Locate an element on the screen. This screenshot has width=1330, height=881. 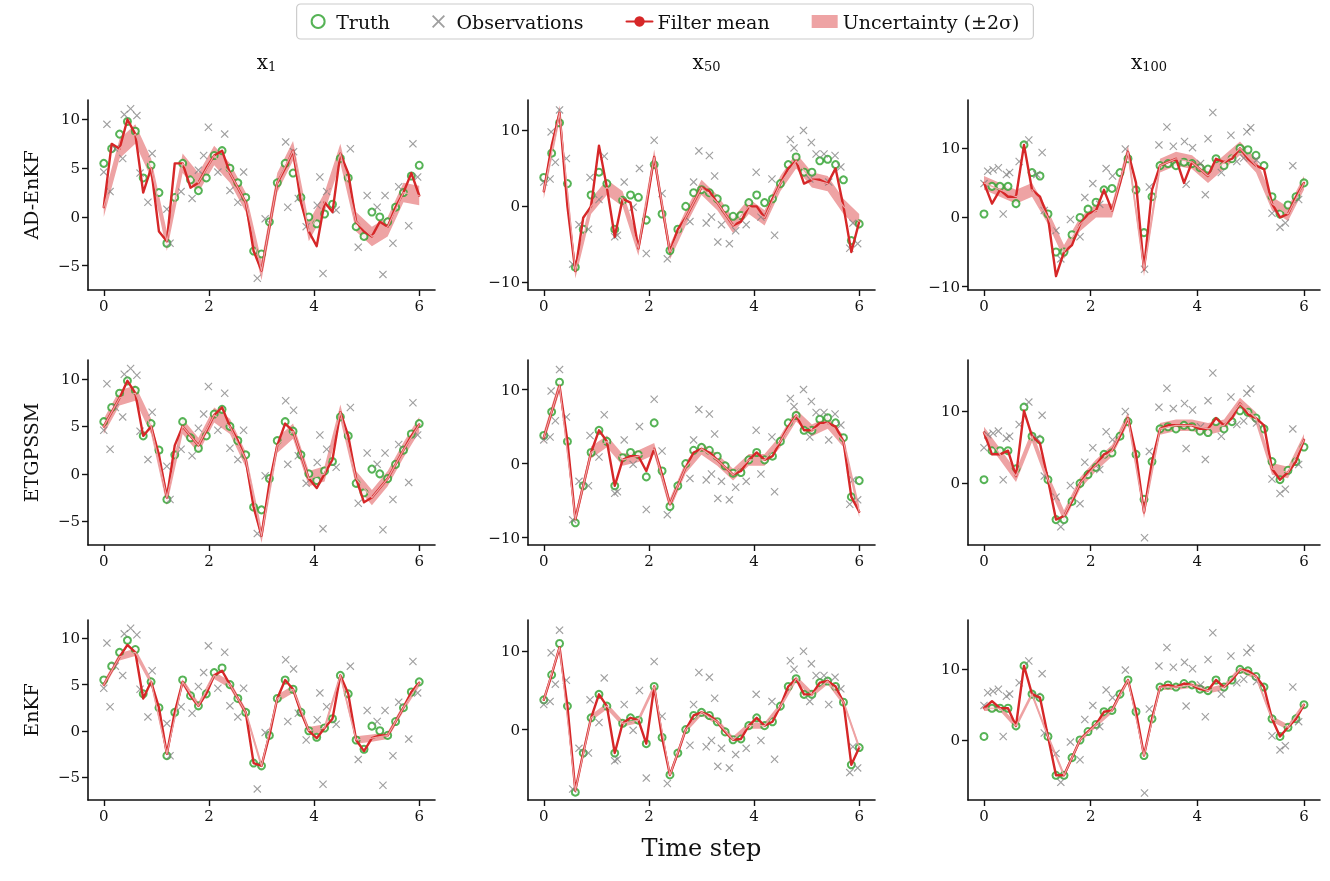
y-axis-title: AD-EnKF is located at coordinates (30, 195).